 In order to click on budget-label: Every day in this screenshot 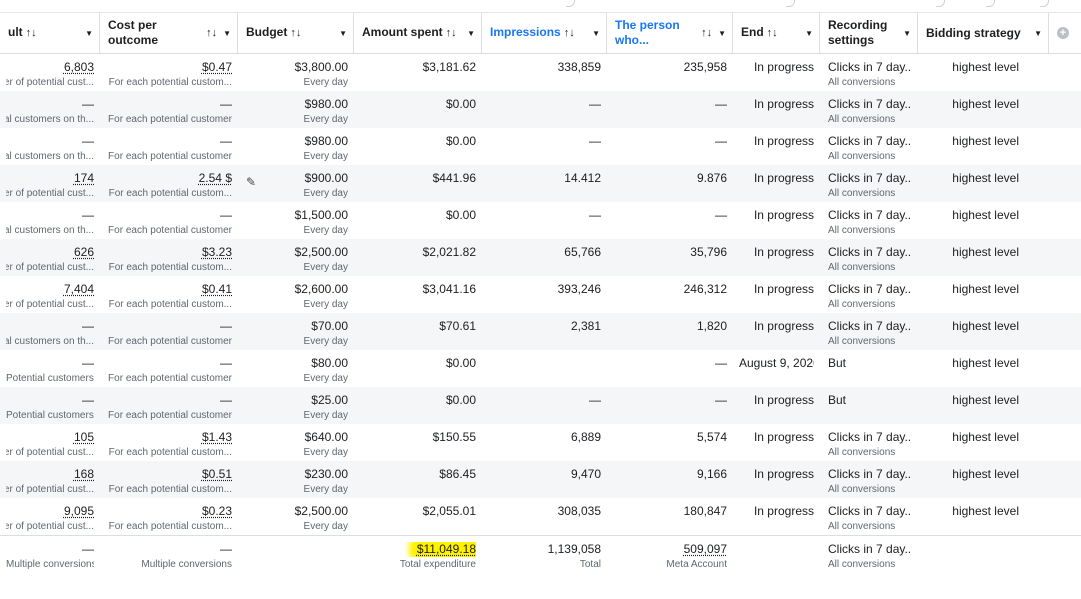, I will do `click(325, 119)`.